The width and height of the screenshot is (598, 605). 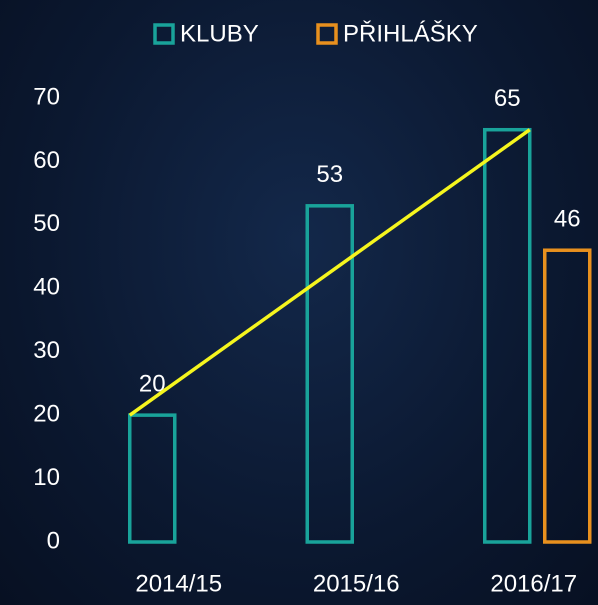 I want to click on value-label: 46, so click(x=567, y=219).